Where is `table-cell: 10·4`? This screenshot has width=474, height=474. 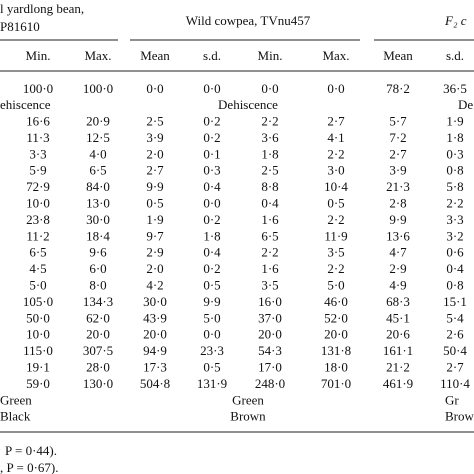
table-cell: 10·4 is located at coordinates (336, 186).